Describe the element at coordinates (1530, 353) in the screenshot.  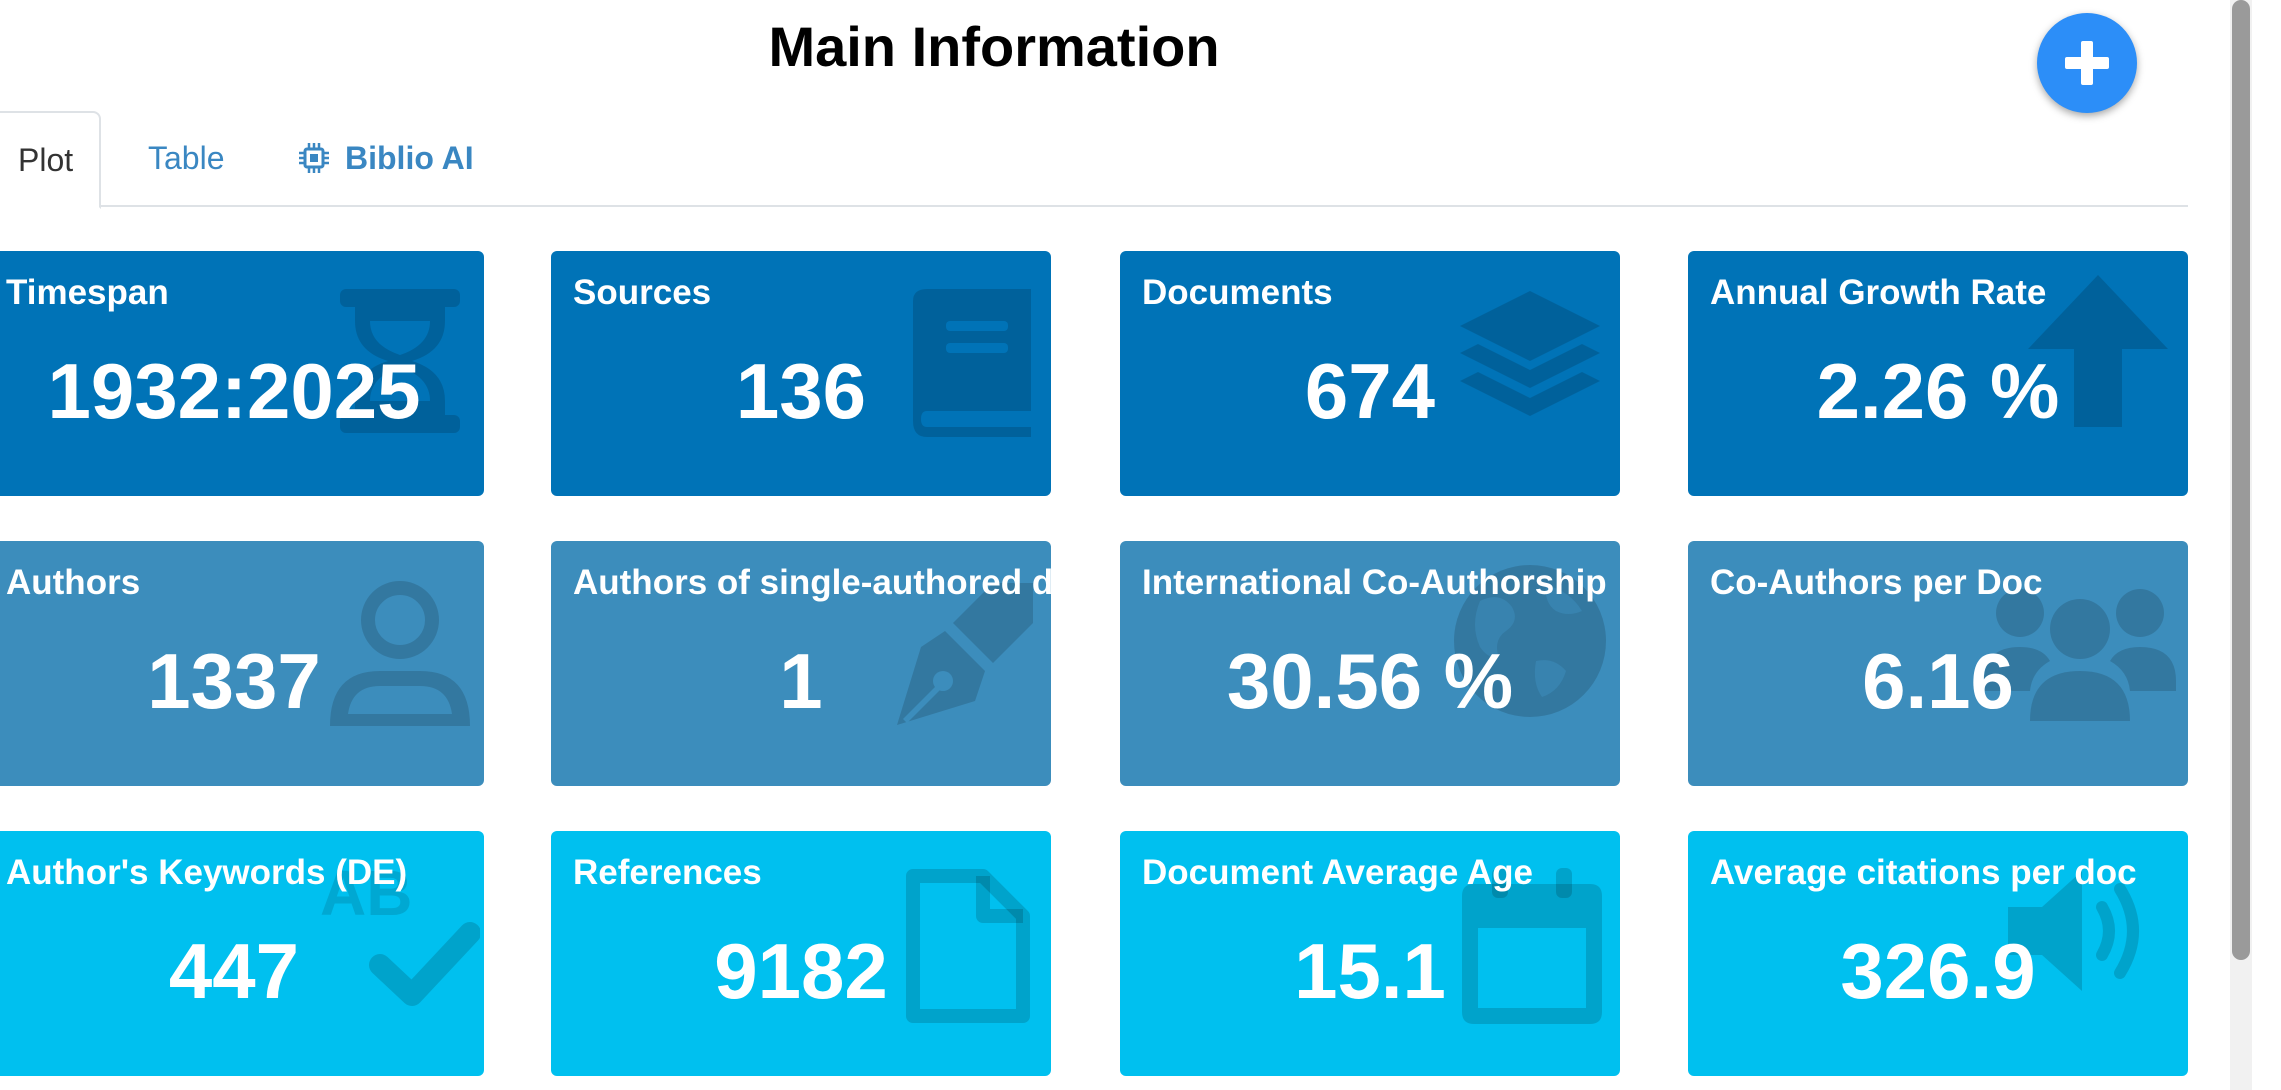
I see `layers-icon` at that location.